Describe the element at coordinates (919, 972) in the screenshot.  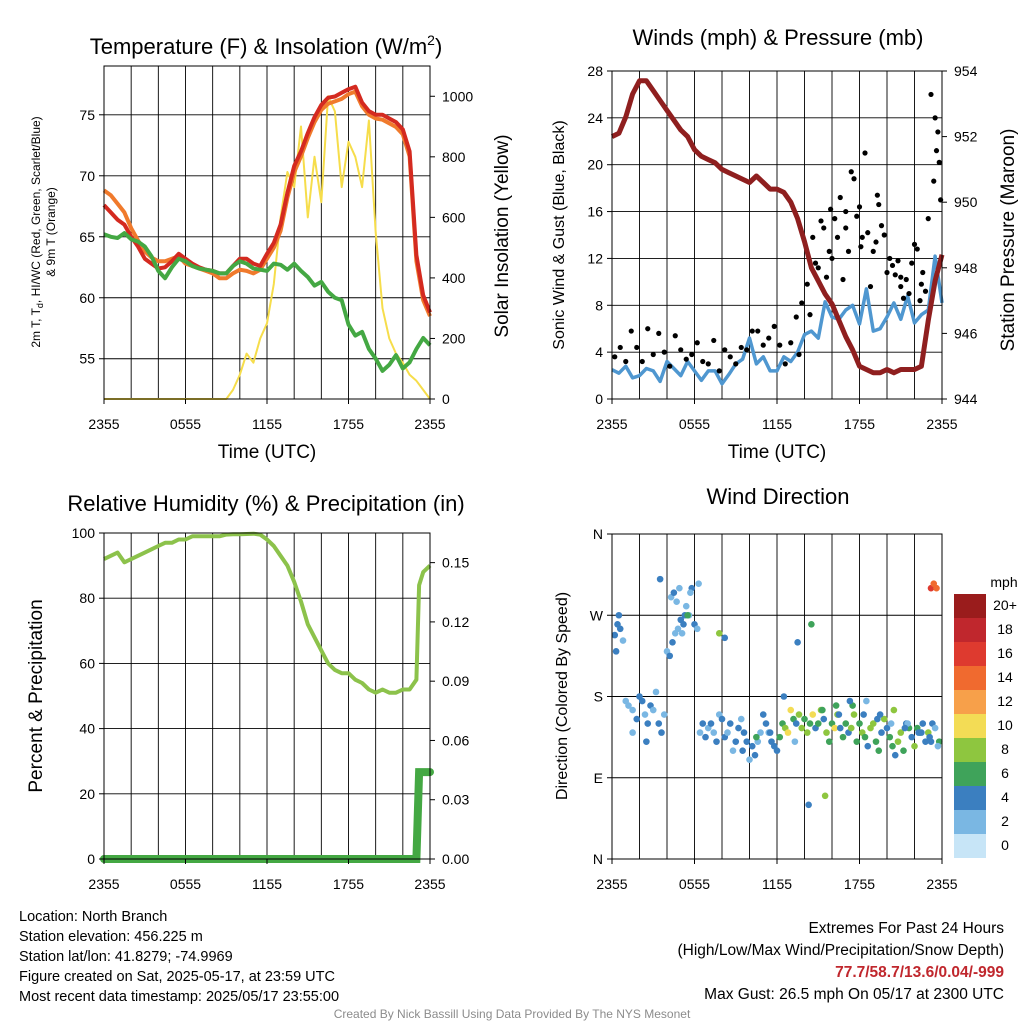
I see `extremes-values: 77.7/58.7/13.6/0.04/-999` at that location.